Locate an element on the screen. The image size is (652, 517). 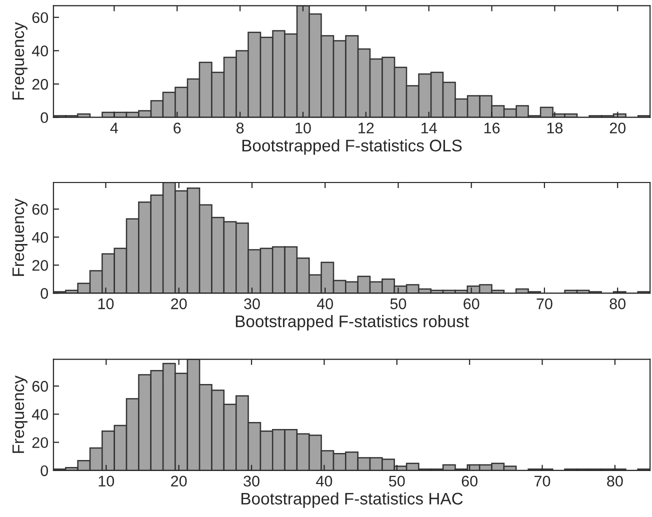
x-tick-label: 8 is located at coordinates (240, 128).